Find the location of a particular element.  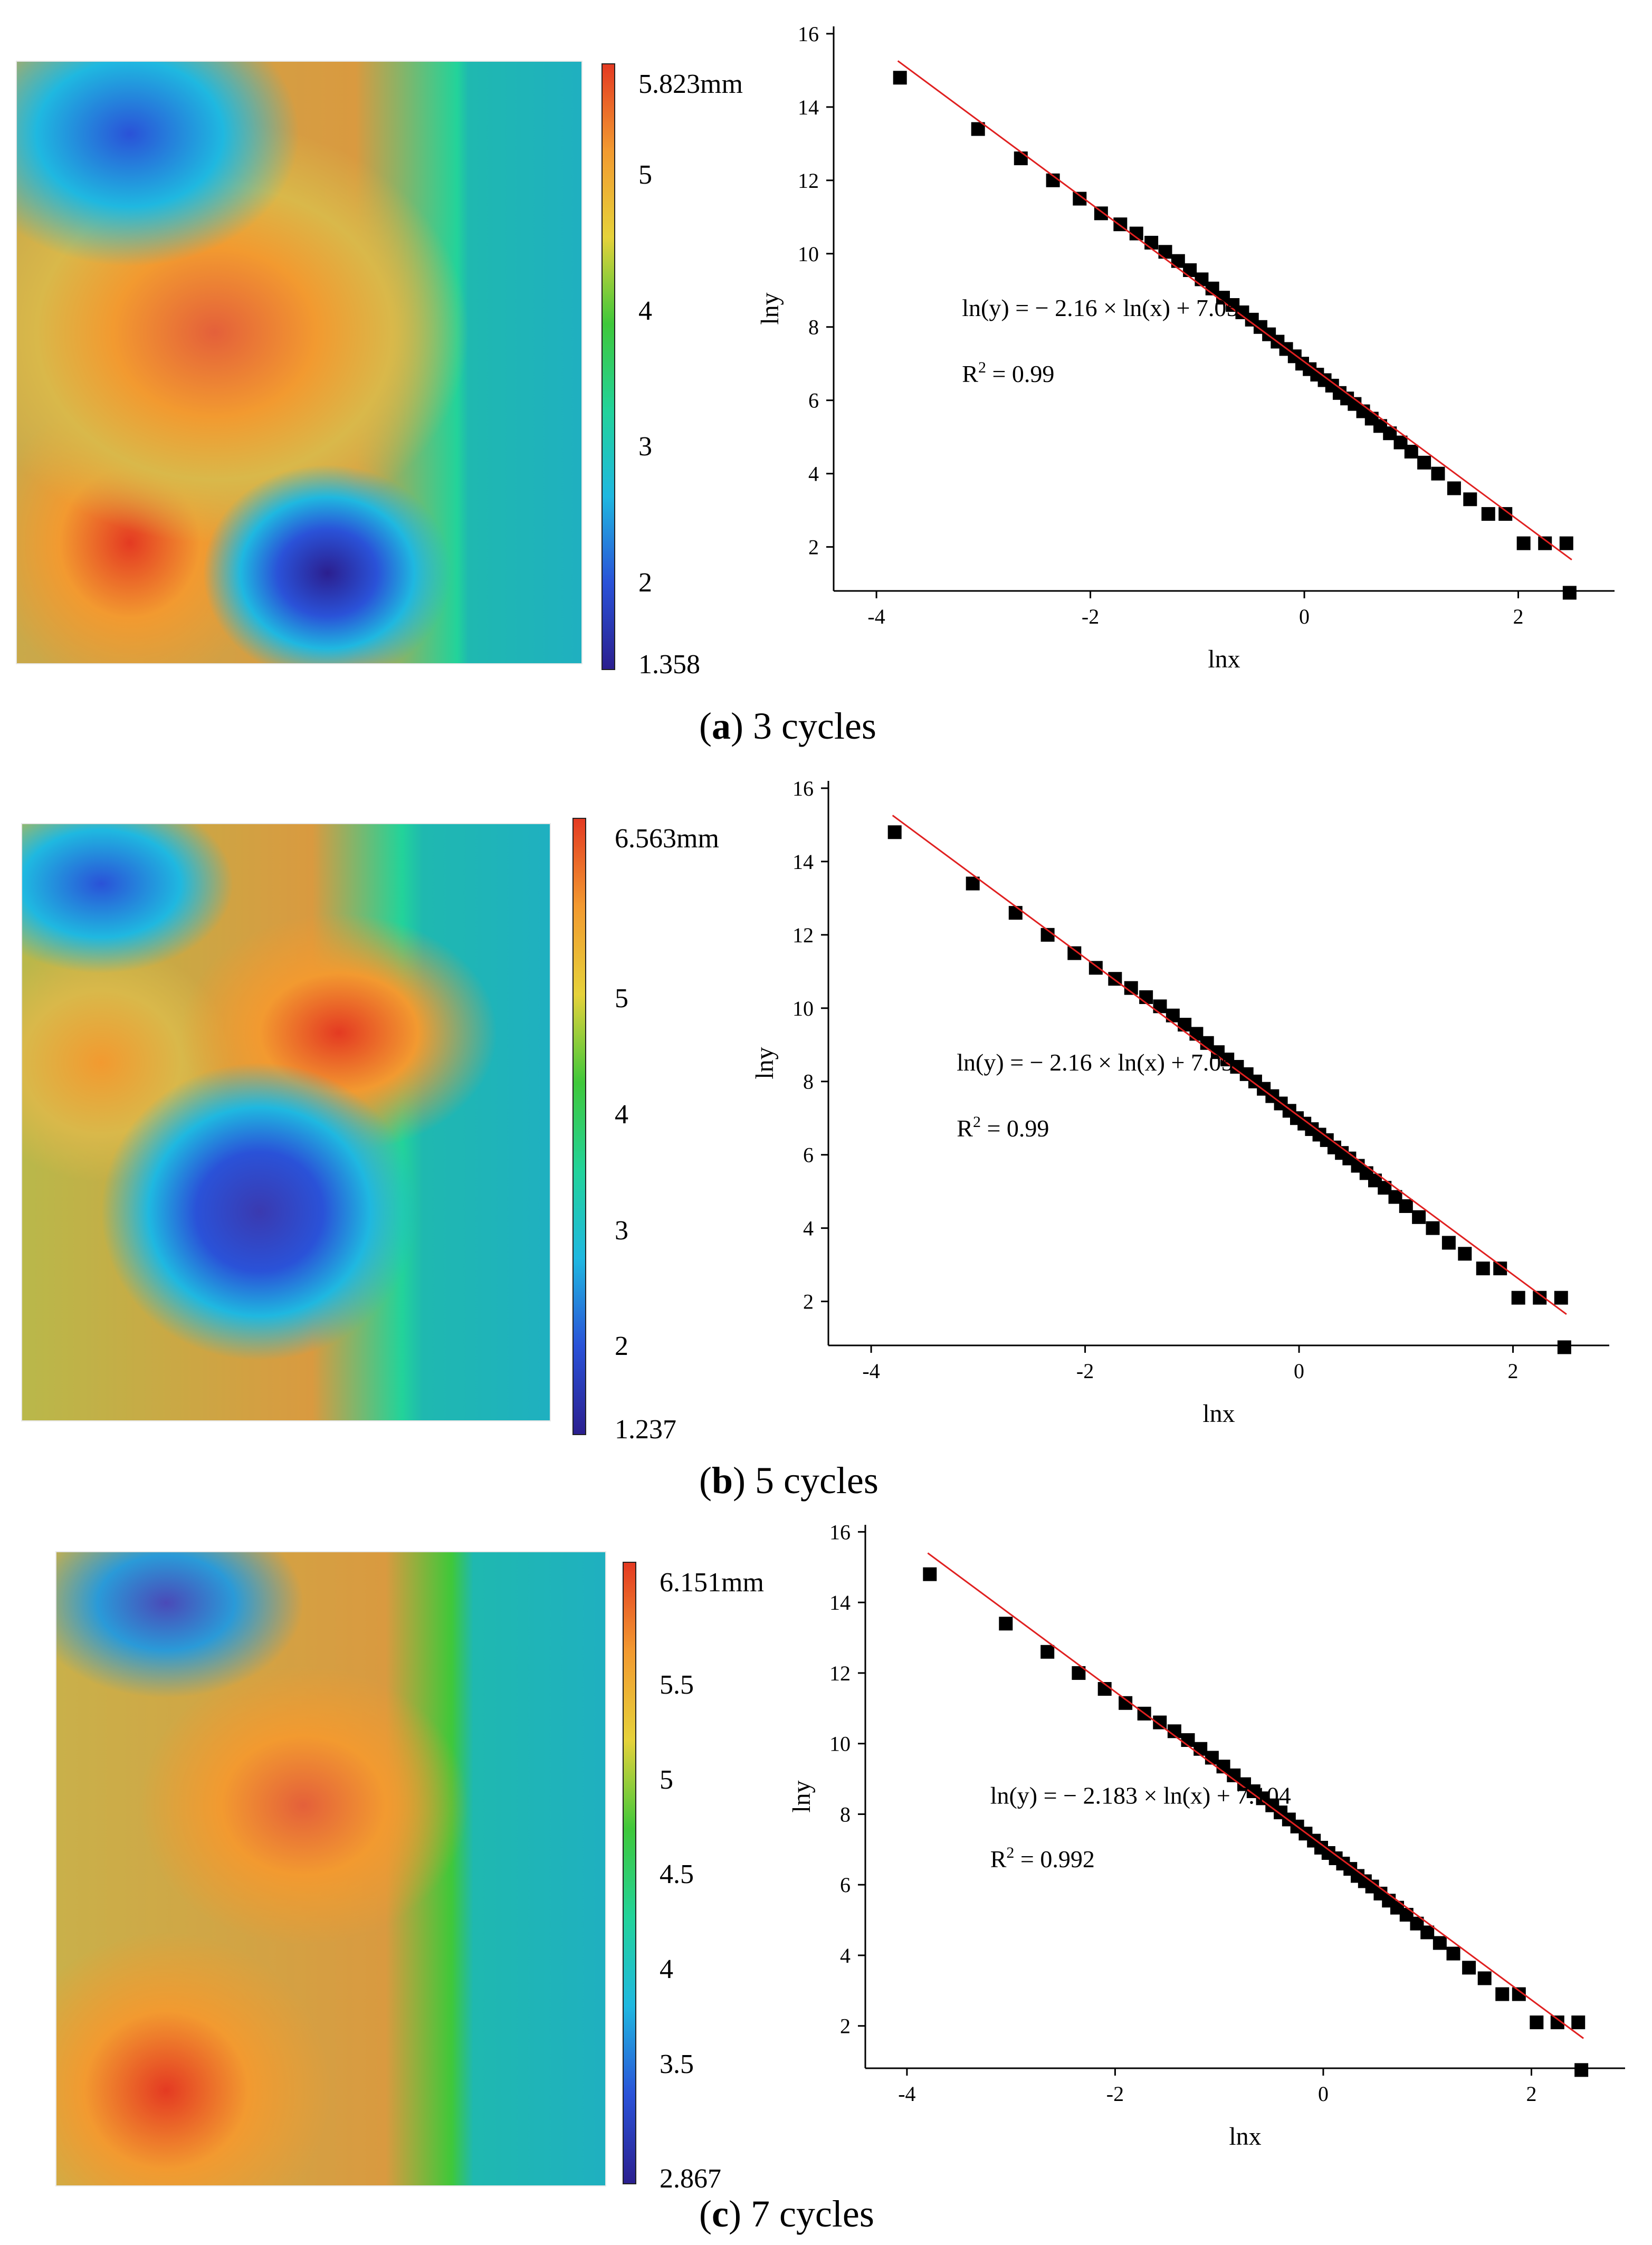

colorbar-min-label: 1.237 is located at coordinates (645, 1430).